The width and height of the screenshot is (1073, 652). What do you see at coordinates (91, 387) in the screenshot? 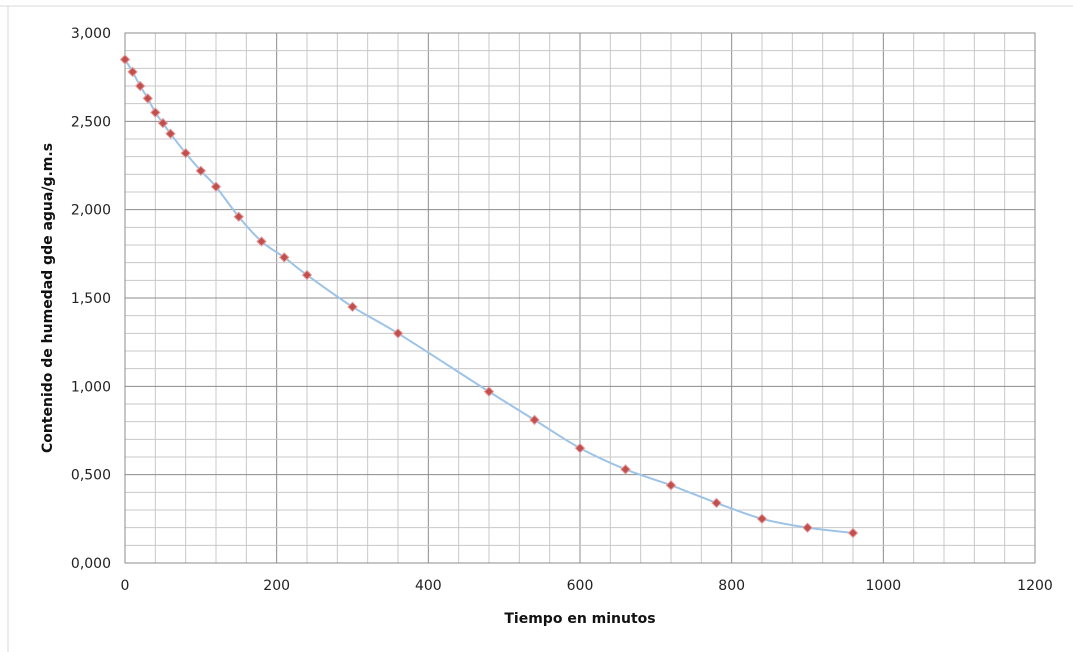
I see `y-tick-label: 1,000` at bounding box center [91, 387].